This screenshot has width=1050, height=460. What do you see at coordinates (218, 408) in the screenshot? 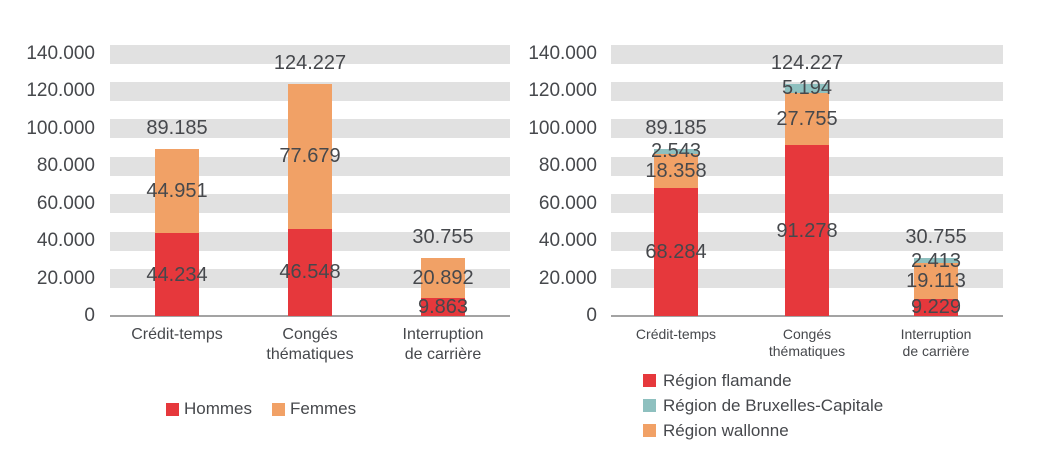
I see `legend-label: Hommes` at bounding box center [218, 408].